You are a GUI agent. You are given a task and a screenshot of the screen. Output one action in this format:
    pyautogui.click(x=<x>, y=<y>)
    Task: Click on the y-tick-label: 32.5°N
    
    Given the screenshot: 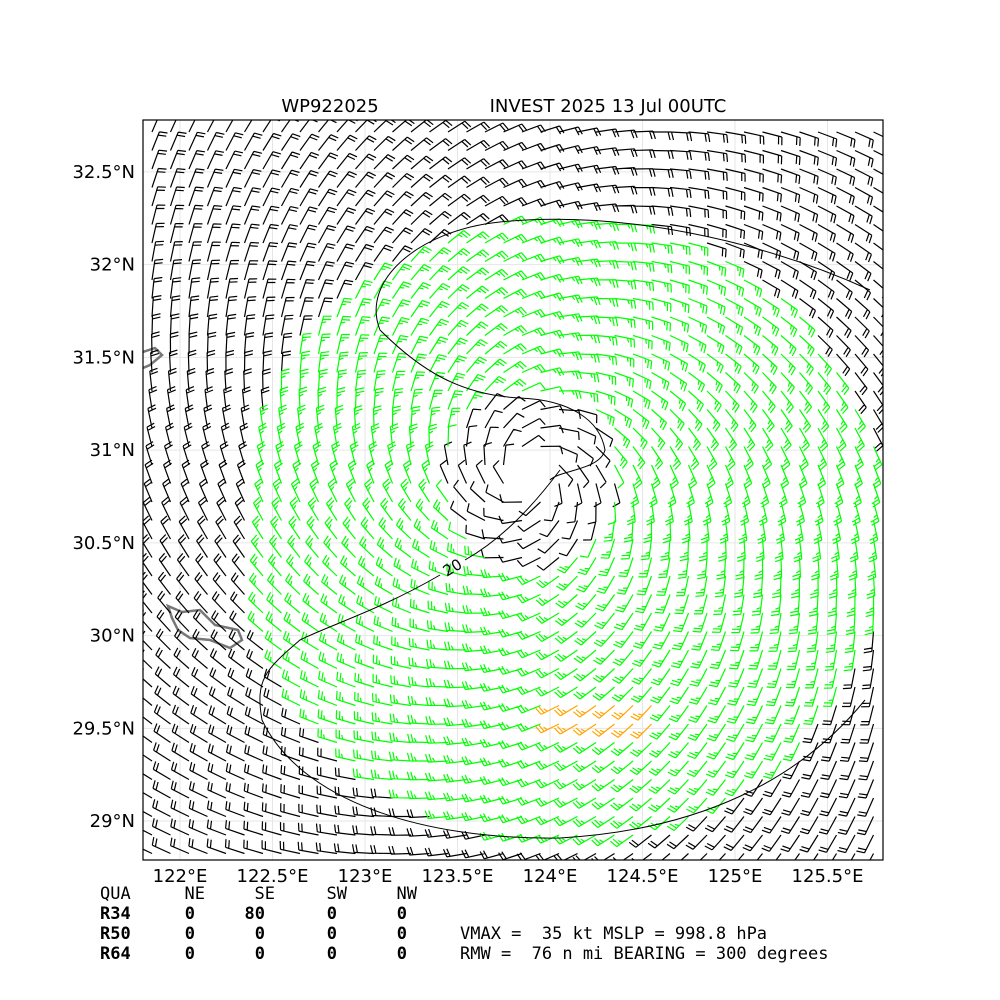 What is the action you would take?
    pyautogui.click(x=103, y=172)
    